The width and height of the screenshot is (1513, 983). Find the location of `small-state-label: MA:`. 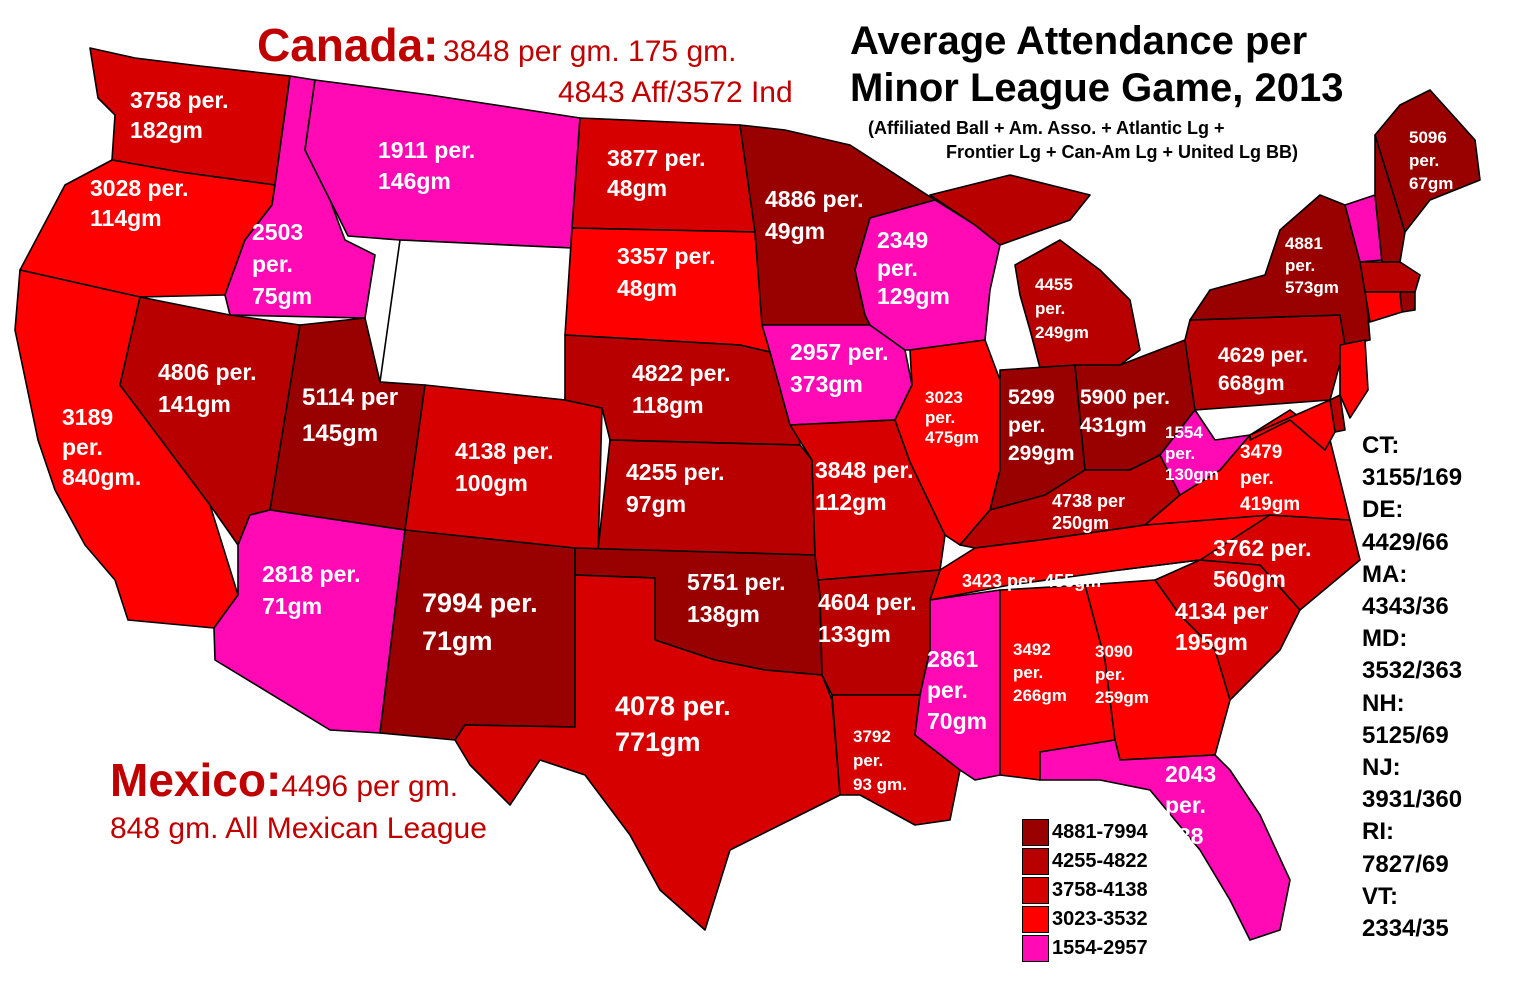

small-state-label: MA: is located at coordinates (1385, 574).